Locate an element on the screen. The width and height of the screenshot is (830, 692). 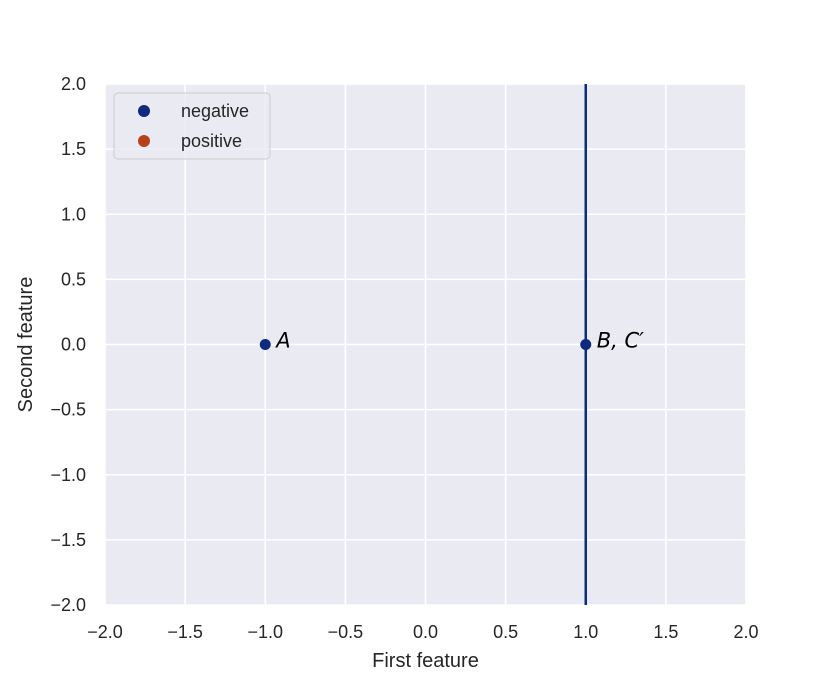
x-tick-label: −1.0 is located at coordinates (265, 632).